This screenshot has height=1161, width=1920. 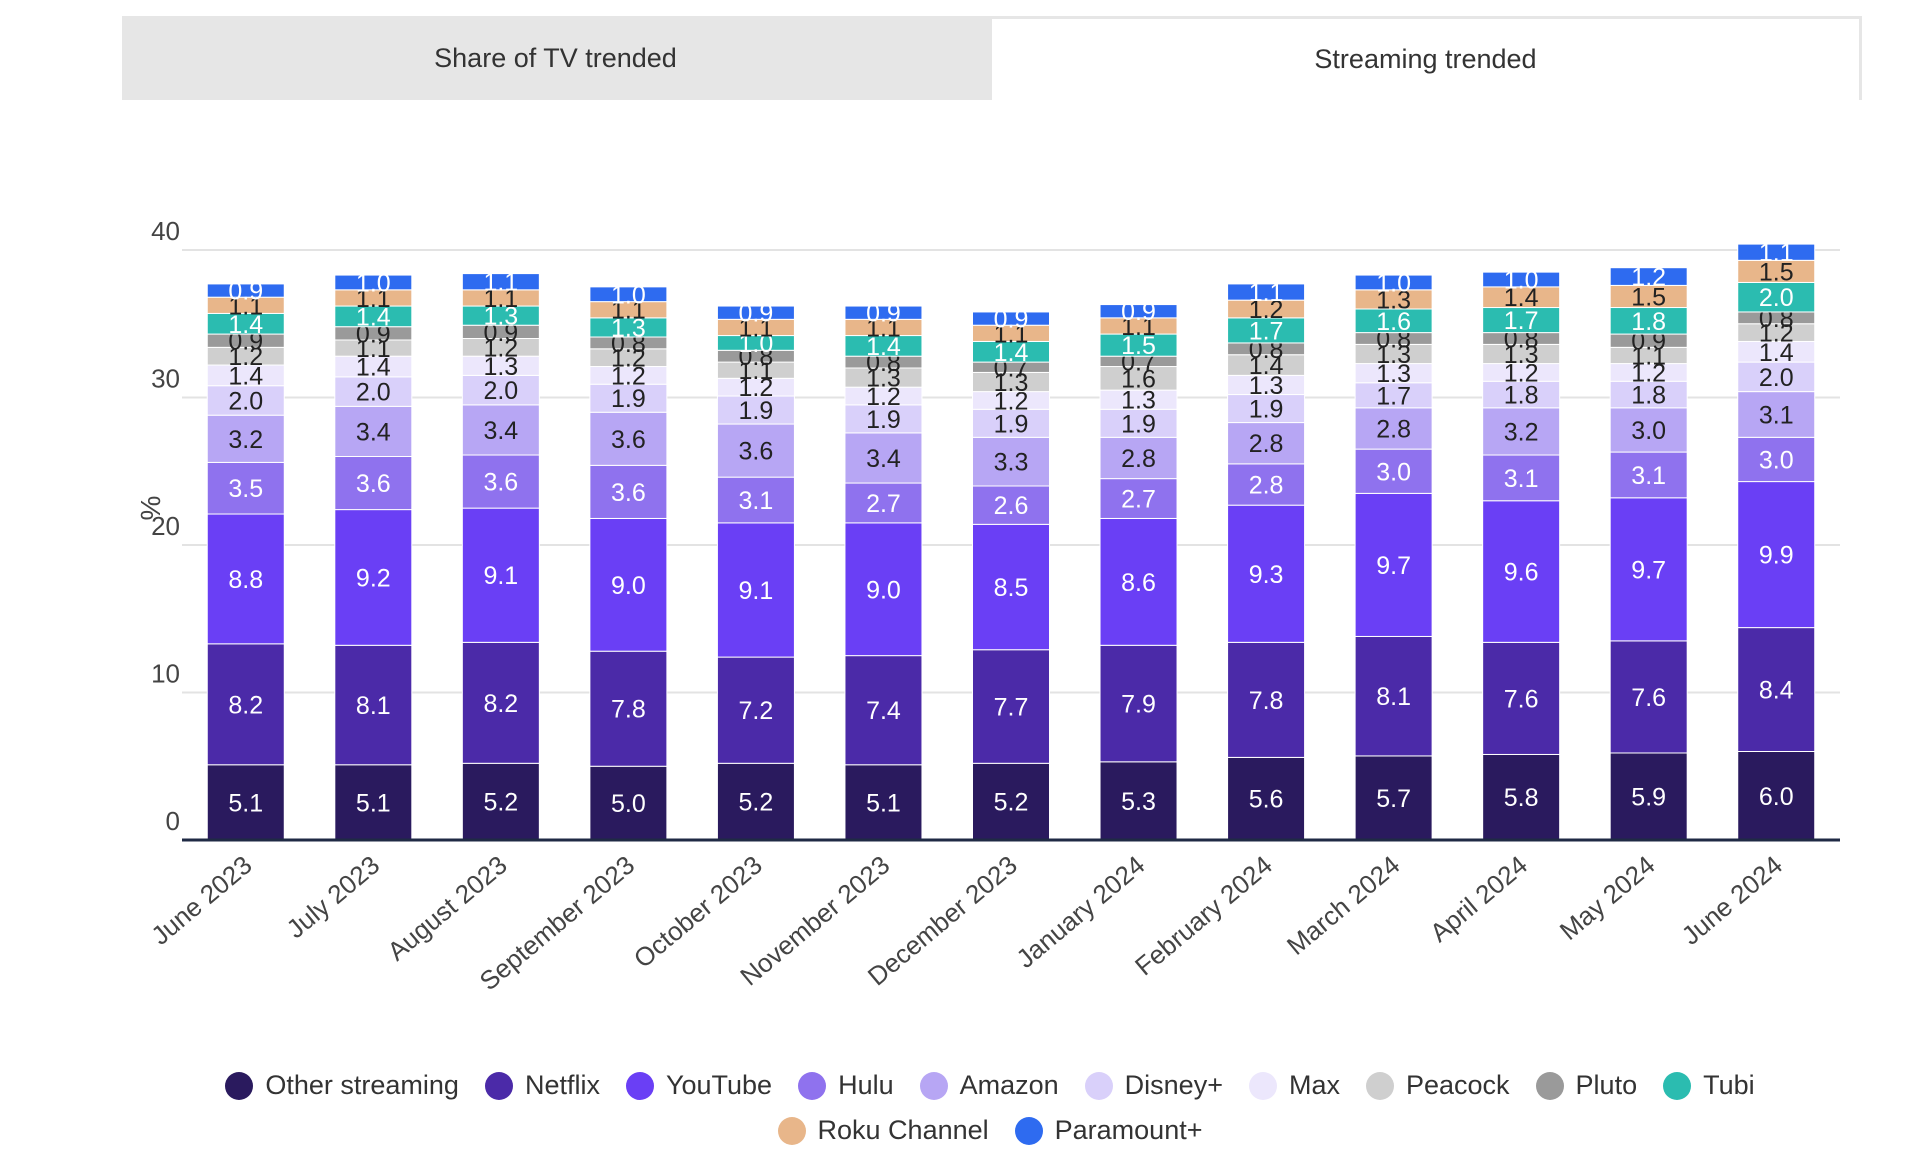 I want to click on legend-item: Roku Channel, so click(x=883, y=1130).